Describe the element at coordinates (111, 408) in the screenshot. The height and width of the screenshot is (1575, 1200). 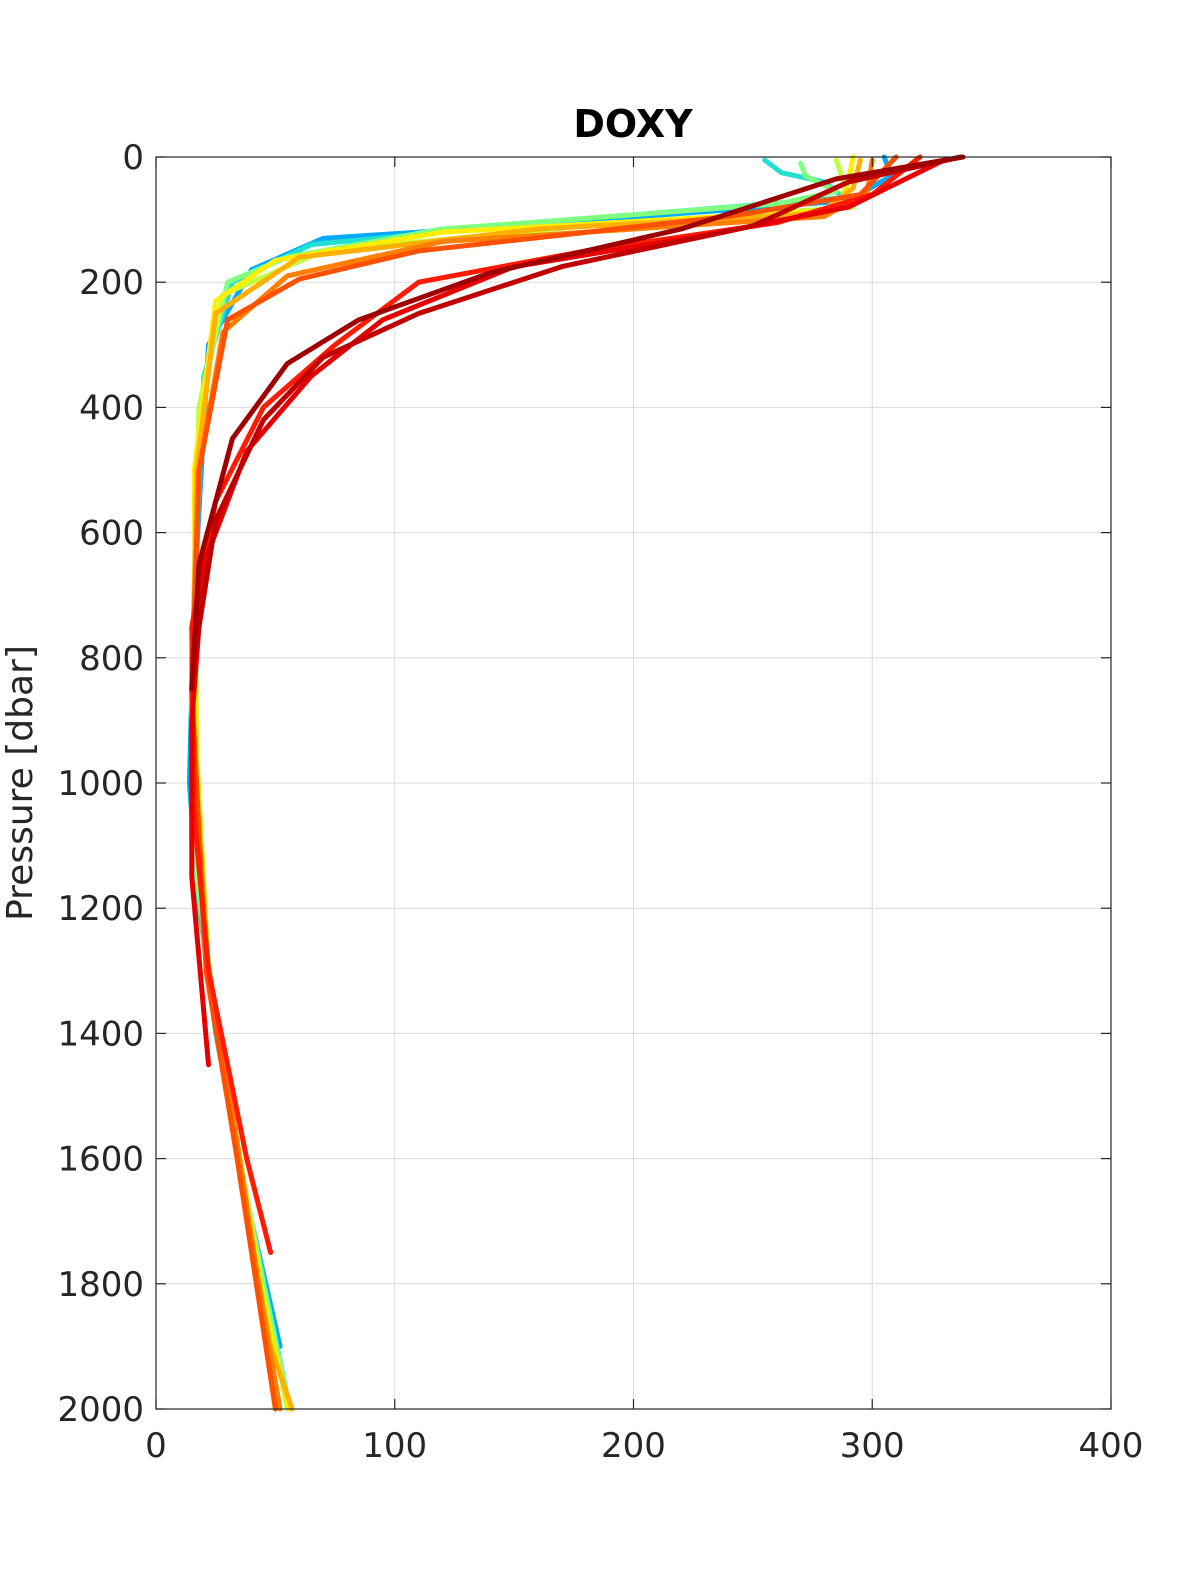
I see `y-tick-label: 400` at that location.